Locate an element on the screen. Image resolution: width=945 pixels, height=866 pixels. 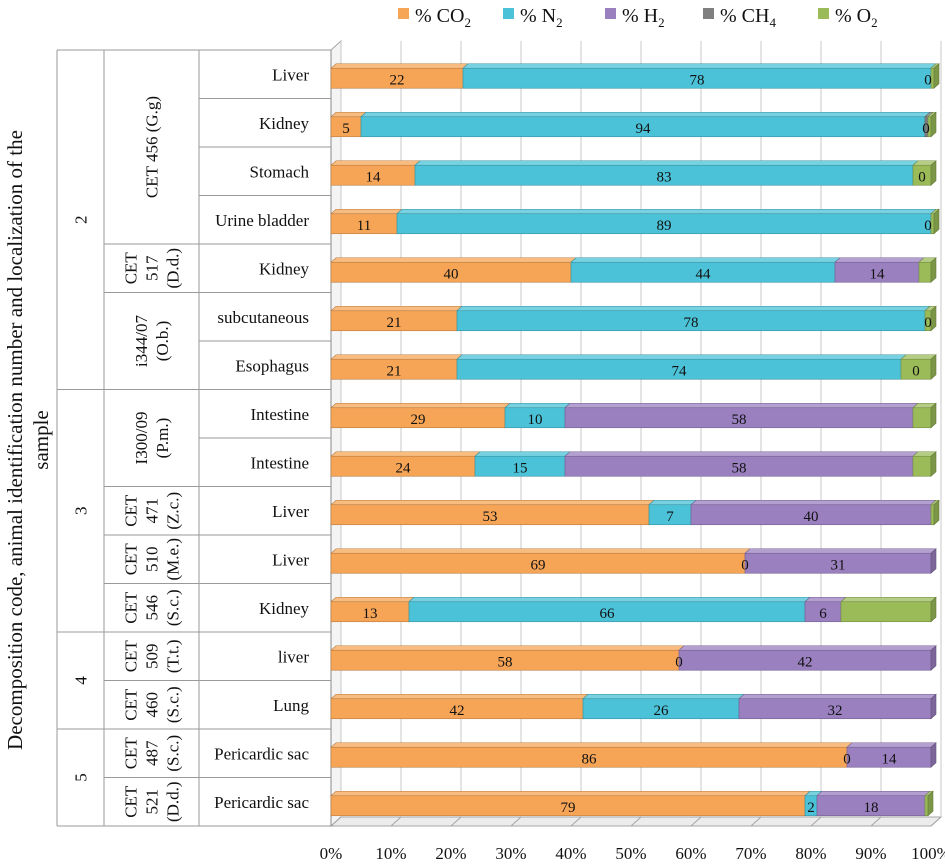
category-label: Intestine is located at coordinates (279, 462).